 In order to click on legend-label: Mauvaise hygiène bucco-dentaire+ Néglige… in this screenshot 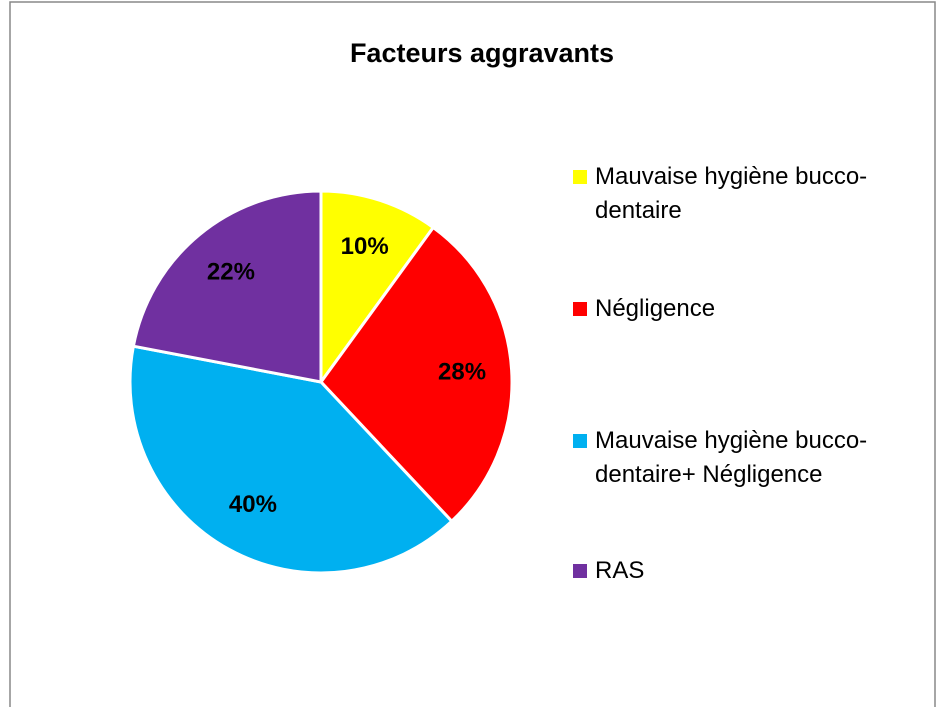, I will do `click(731, 457)`.